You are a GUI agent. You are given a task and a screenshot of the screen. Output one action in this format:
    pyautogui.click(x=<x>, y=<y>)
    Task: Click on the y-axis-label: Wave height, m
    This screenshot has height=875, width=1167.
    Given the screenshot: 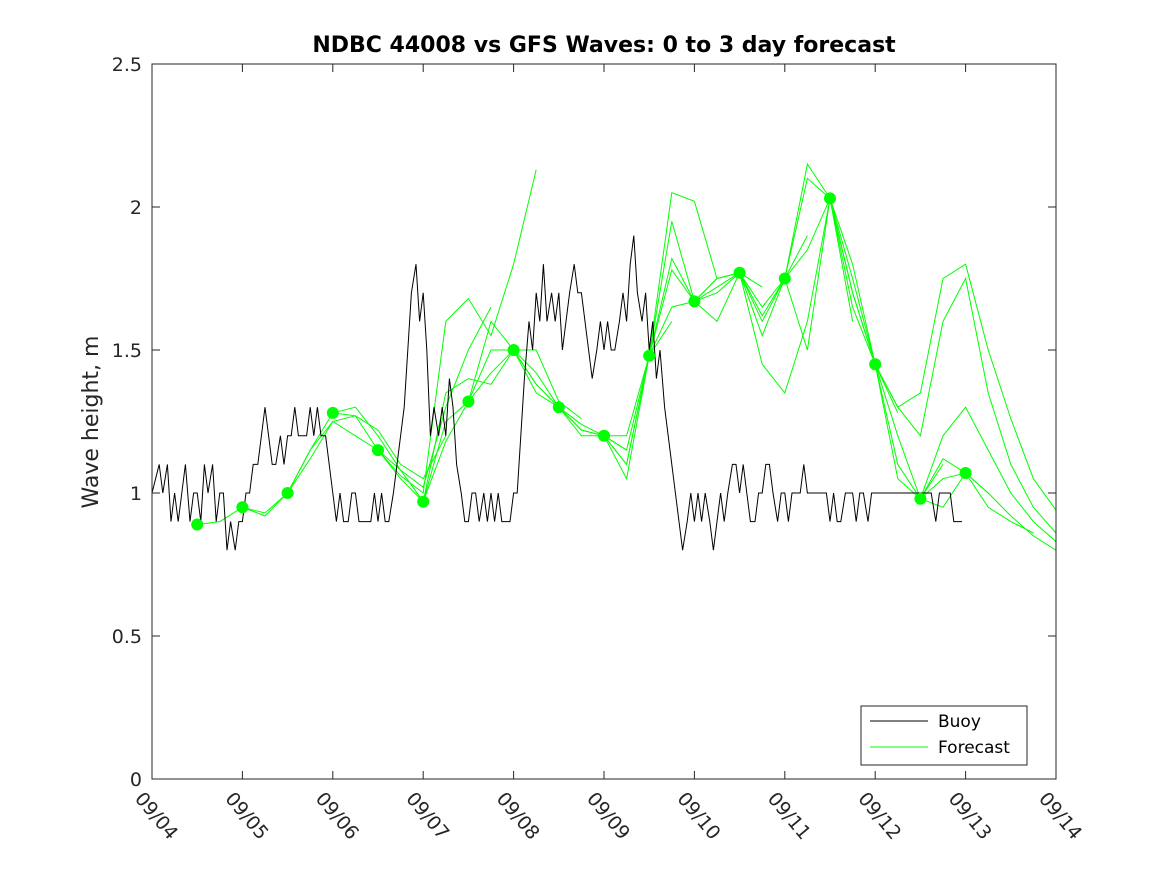 What is the action you would take?
    pyautogui.click(x=91, y=422)
    